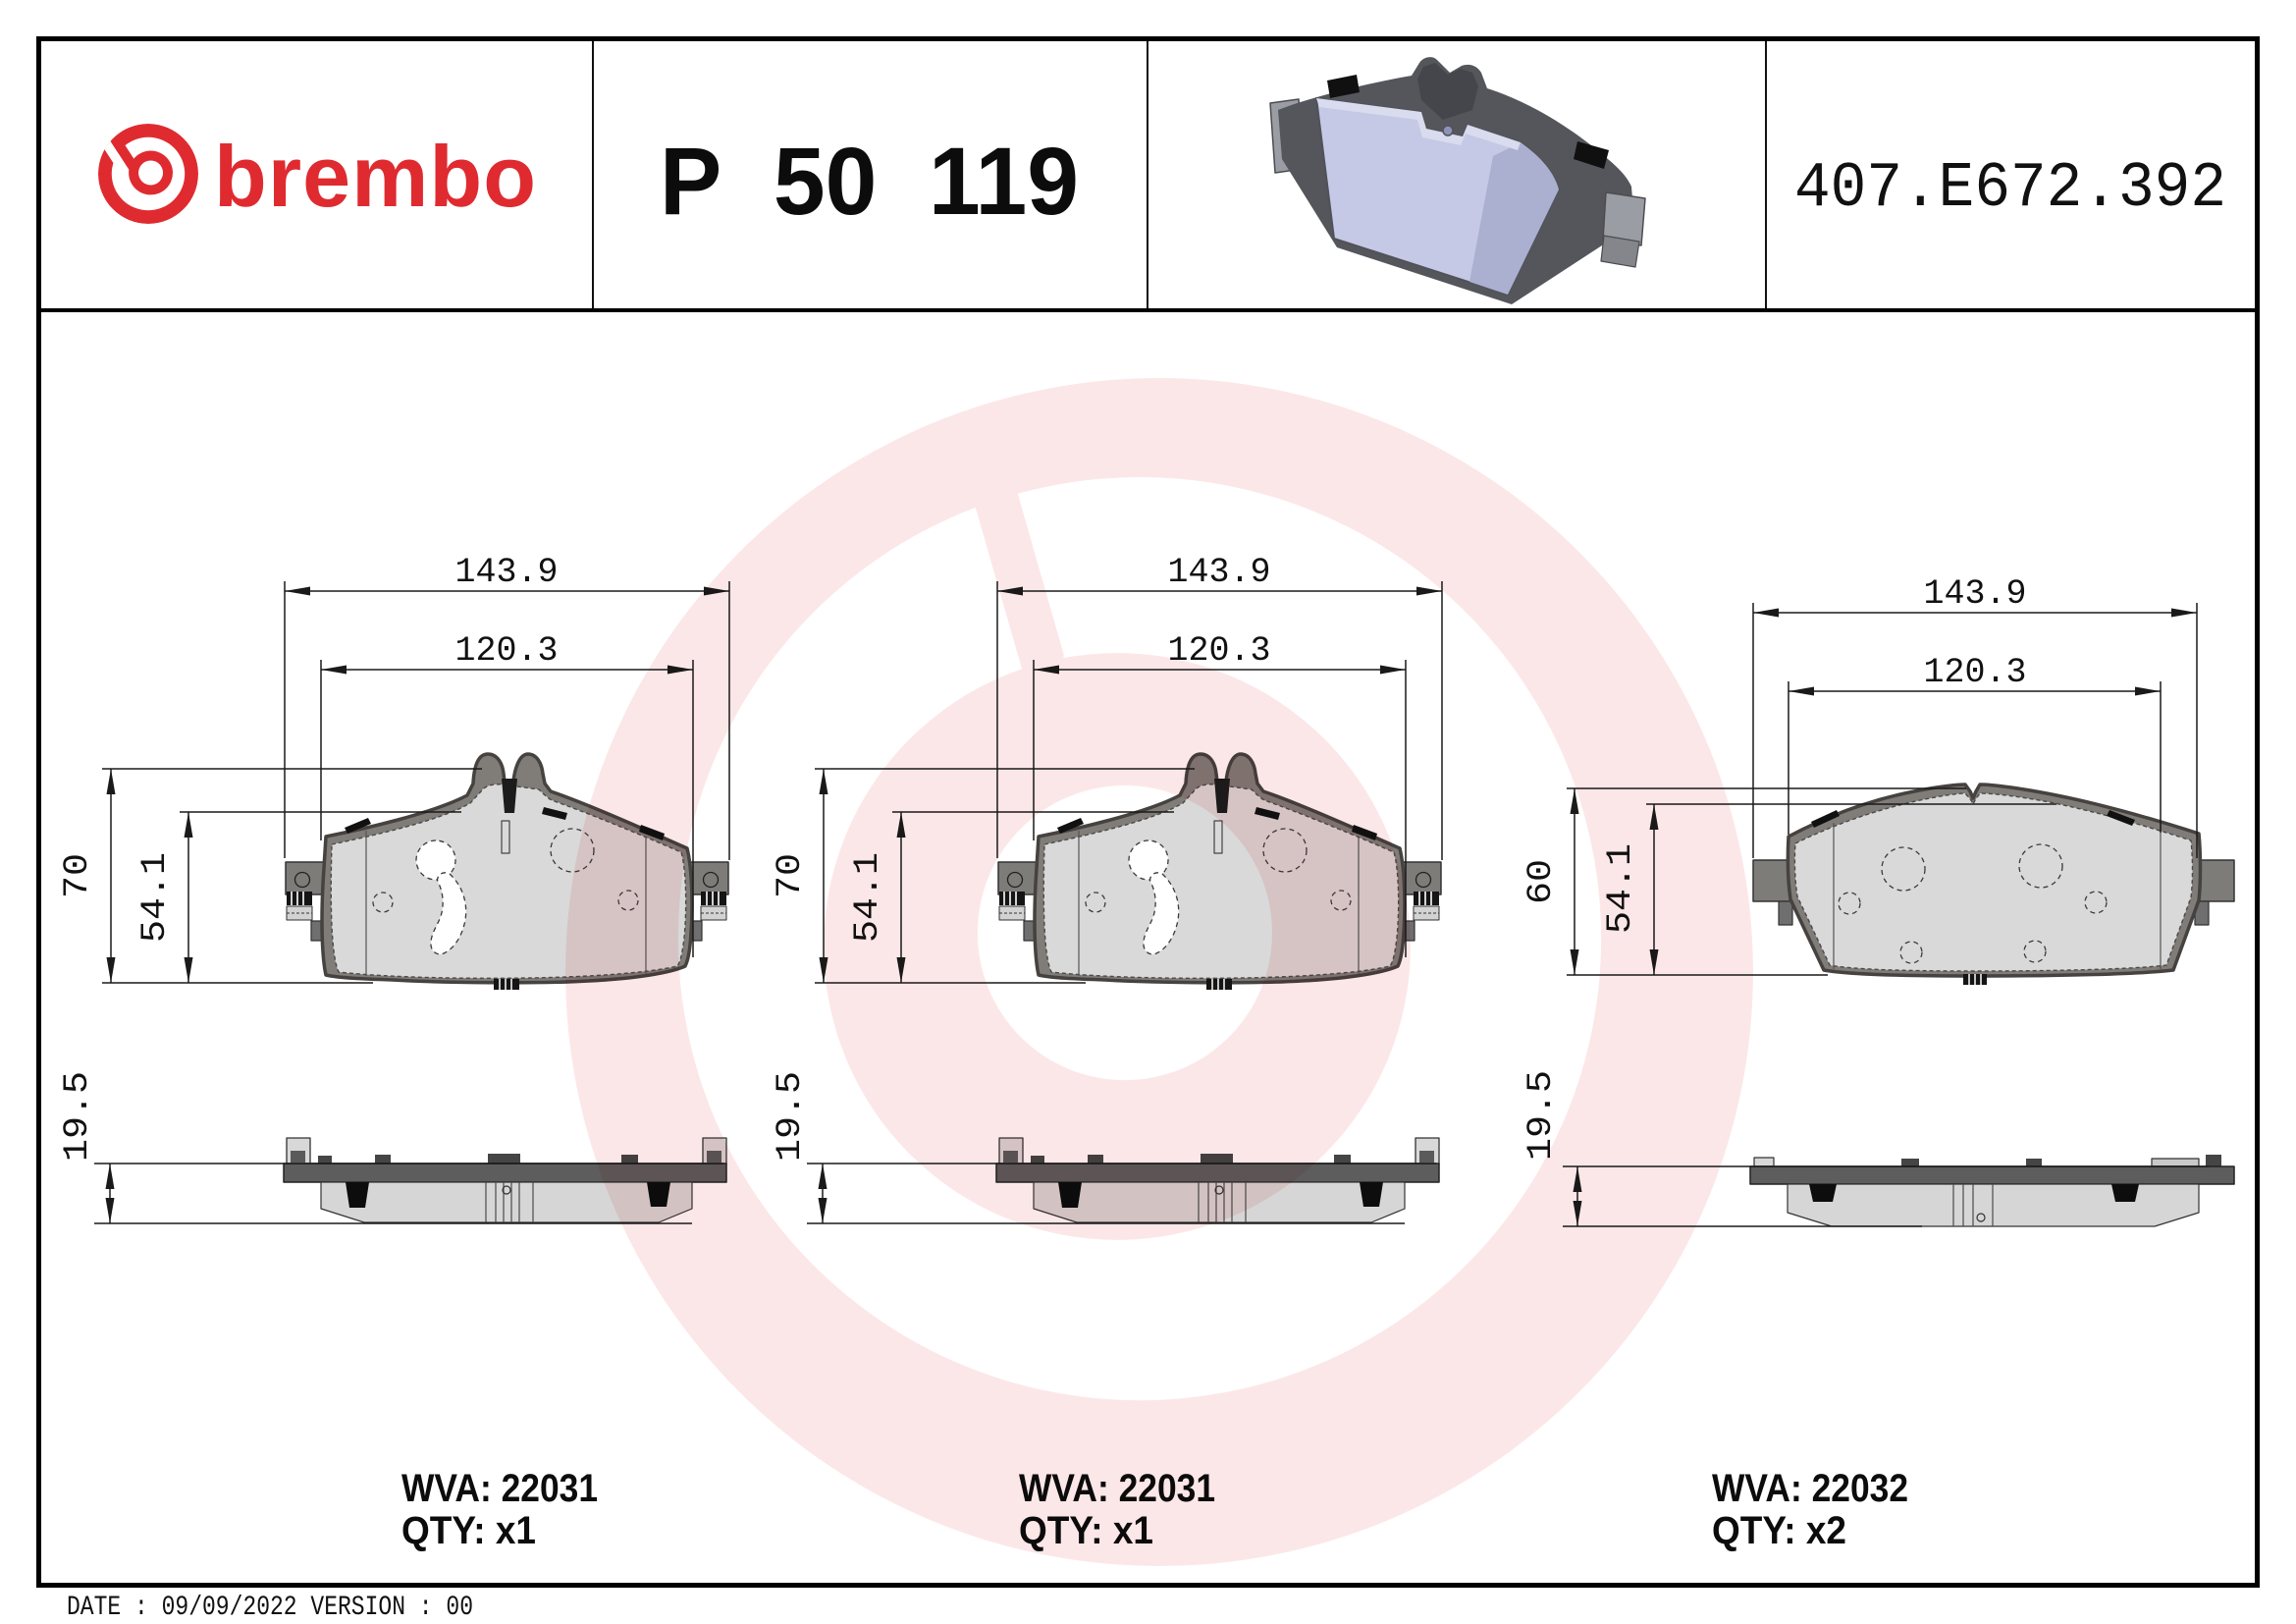  Describe the element at coordinates (77, 875) in the screenshot. I see `svg-text: 70` at that location.